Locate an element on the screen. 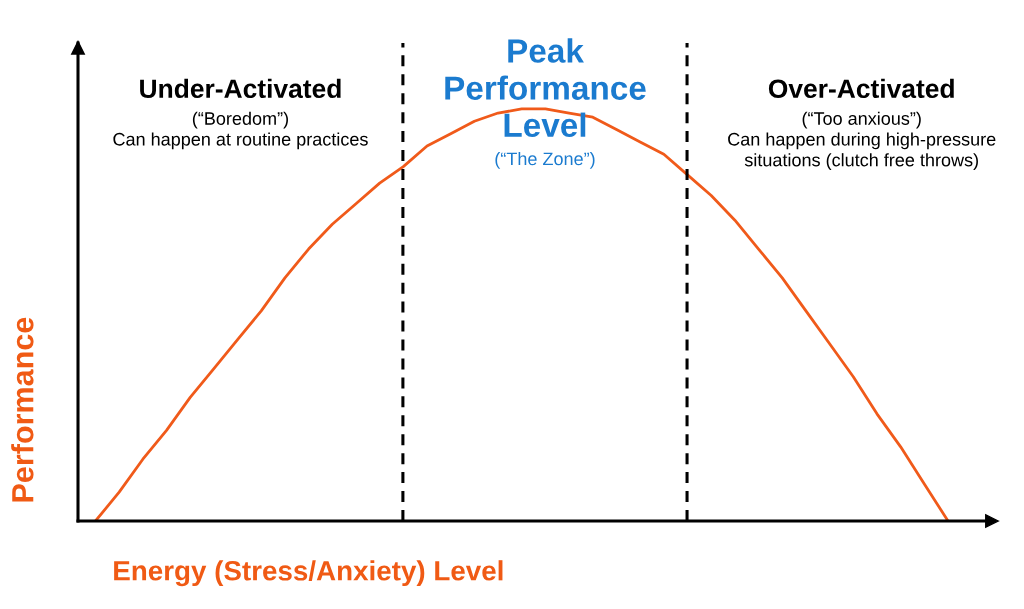 The image size is (1024, 609). annotation: (“Boredom”) Can happen at routine practices is located at coordinates (240, 130).